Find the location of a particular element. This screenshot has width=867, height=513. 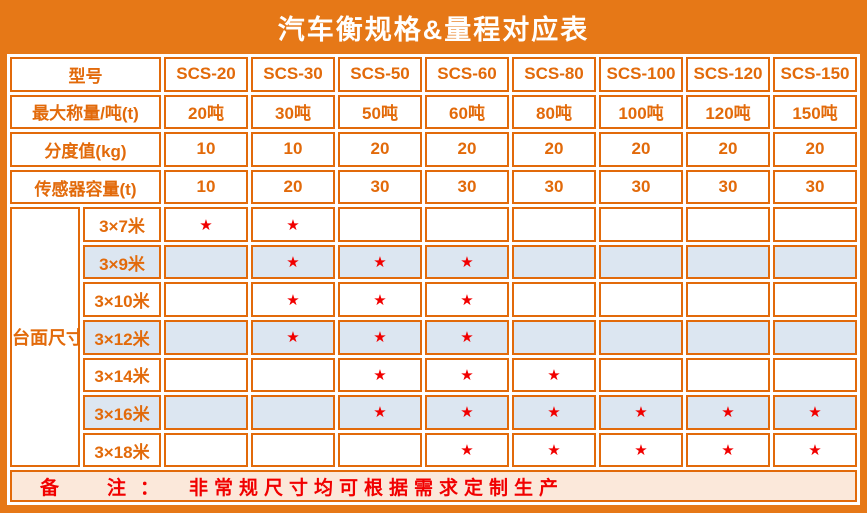

remark-row: 备 注 ： 非常规尺寸均可根据需求定制生产 is located at coordinates (433, 486).